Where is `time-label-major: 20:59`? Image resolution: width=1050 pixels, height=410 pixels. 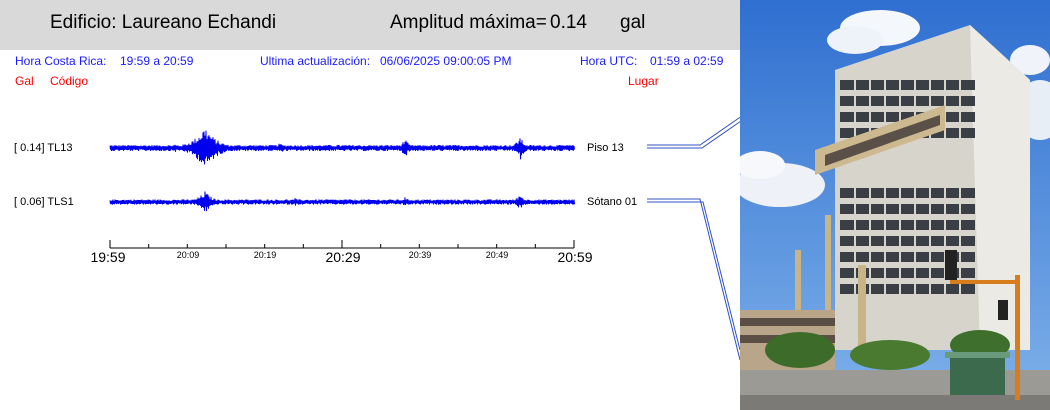
time-label-major: 20:59 is located at coordinates (574, 257).